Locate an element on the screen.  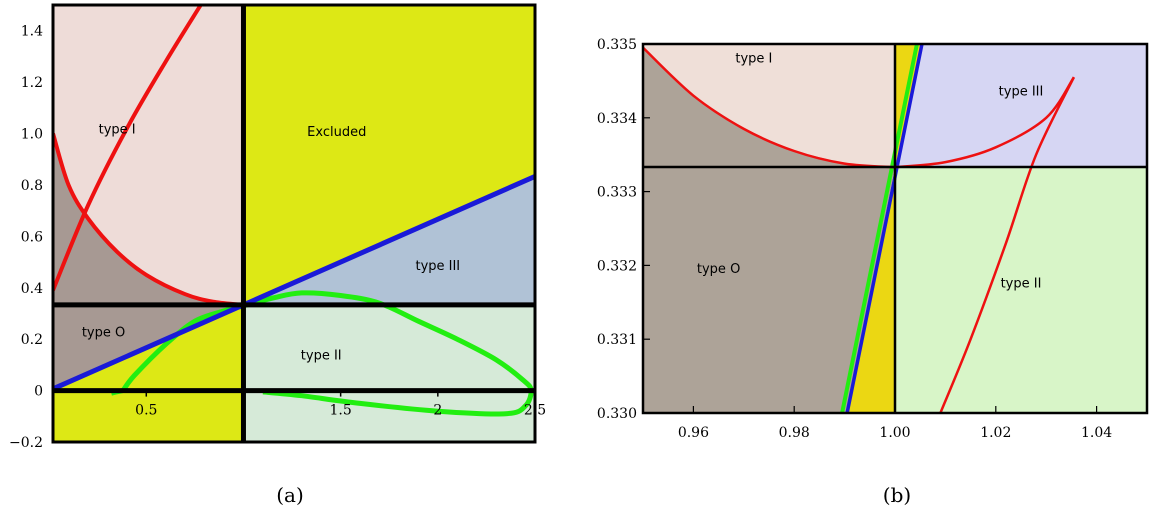
y-tick-label: 0.332 is located at coordinates (617, 266).